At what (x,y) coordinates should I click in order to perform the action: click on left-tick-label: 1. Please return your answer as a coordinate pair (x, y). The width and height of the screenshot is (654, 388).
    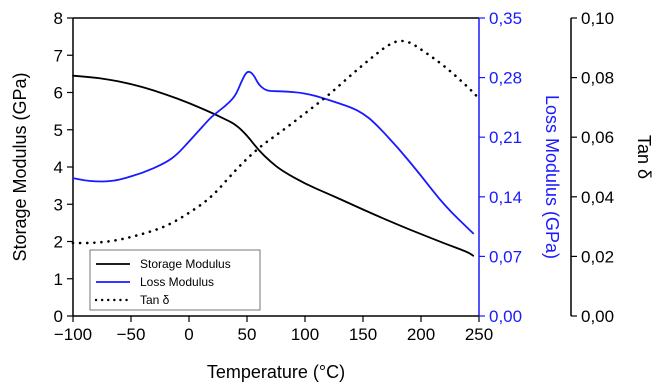
    Looking at the image, I should click on (58, 279).